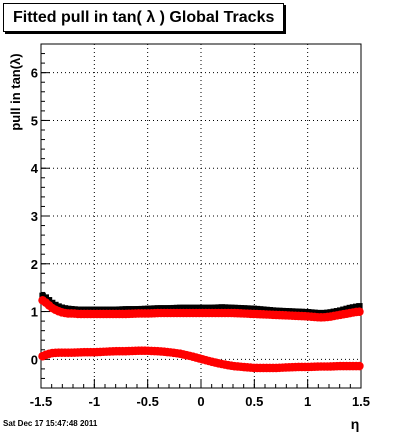 The image size is (400, 433). Describe the element at coordinates (34, 312) in the screenshot. I see `y-tick-label: 1` at that location.